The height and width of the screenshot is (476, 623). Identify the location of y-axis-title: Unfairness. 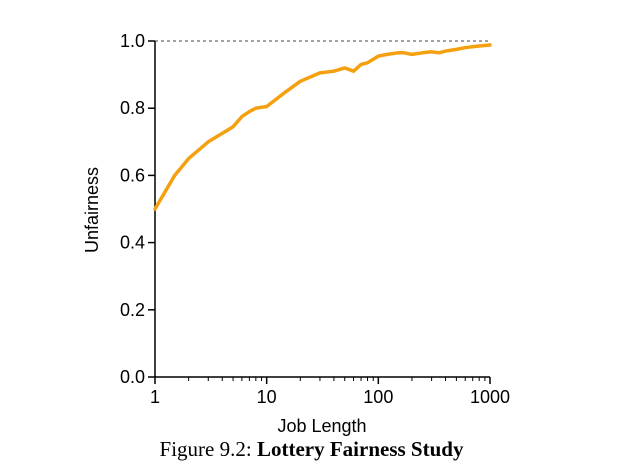
(92, 210).